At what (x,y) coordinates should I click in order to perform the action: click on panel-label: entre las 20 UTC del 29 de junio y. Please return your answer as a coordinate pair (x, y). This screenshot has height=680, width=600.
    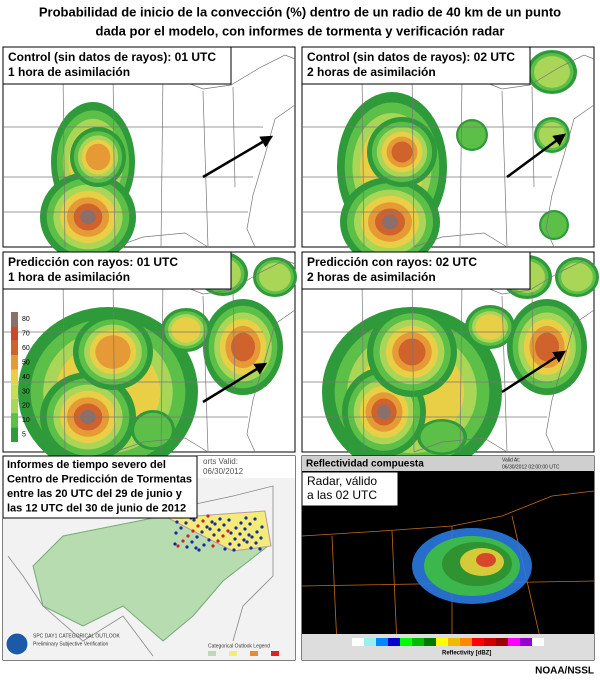
    Looking at the image, I should click on (95, 494).